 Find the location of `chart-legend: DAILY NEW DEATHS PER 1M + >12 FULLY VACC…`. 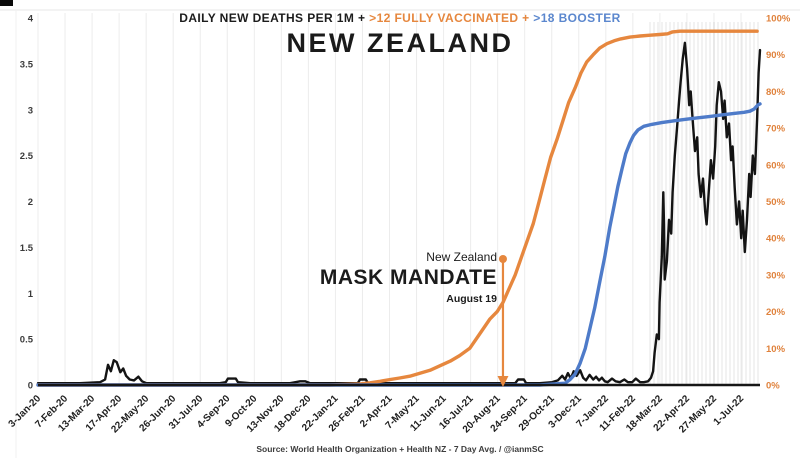

chart-legend: DAILY NEW DEATHS PER 1M + >12 FULLY VACC… is located at coordinates (400, 18).